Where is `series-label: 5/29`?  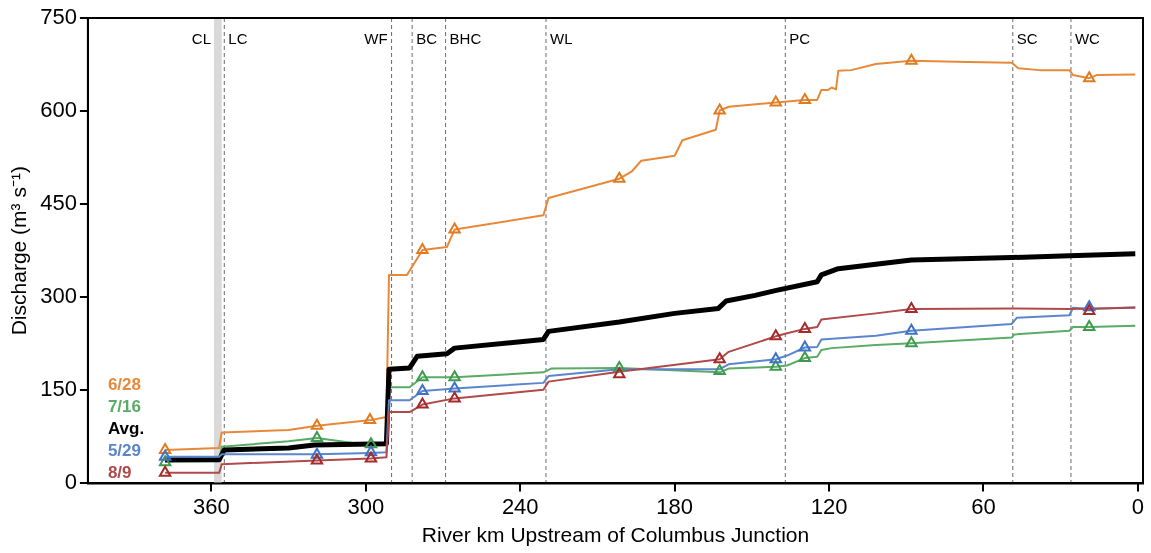 series-label: 5/29 is located at coordinates (124, 451).